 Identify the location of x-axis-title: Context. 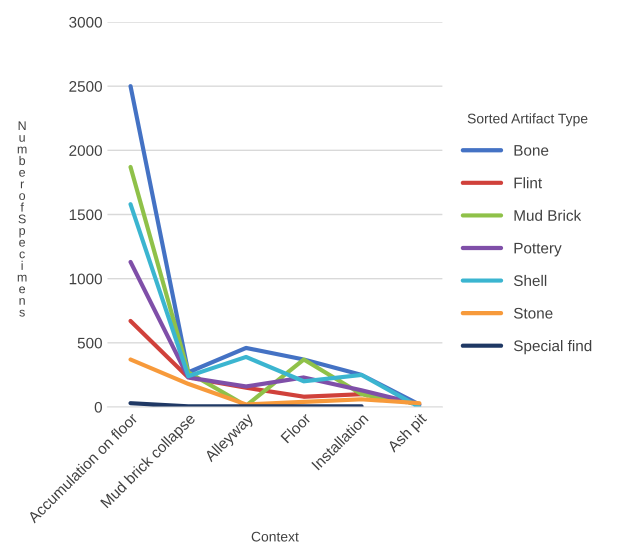
(275, 537).